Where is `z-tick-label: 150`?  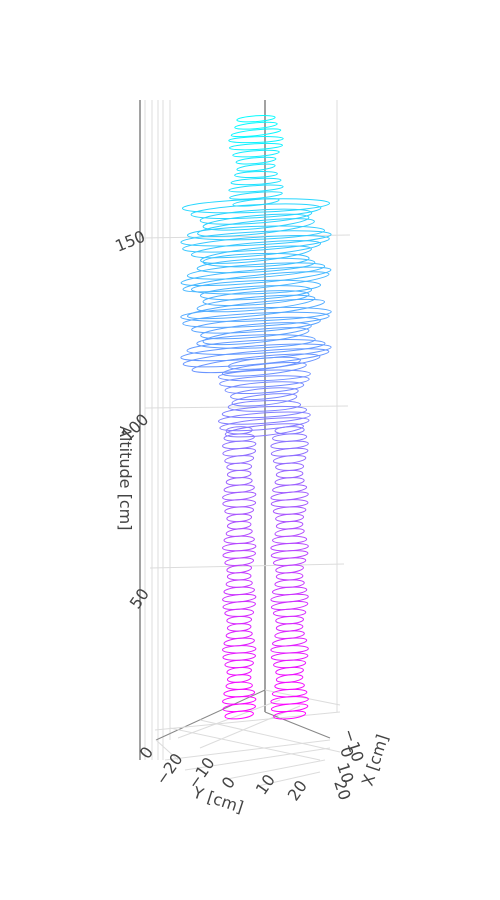 z-tick-label: 150 is located at coordinates (129, 241).